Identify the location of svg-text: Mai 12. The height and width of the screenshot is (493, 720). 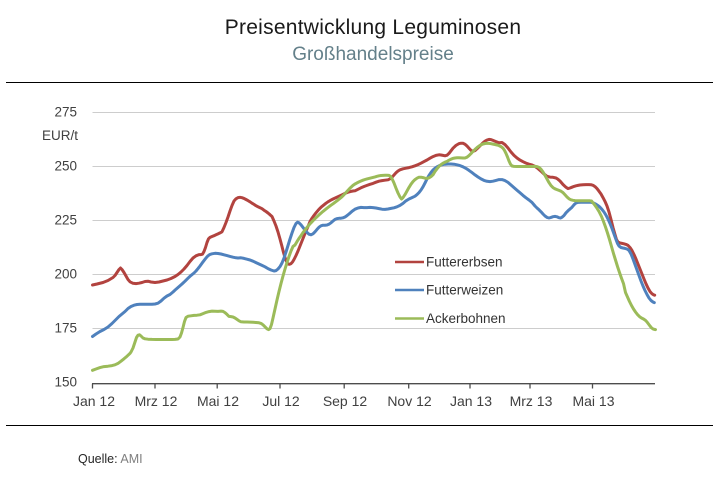
(218, 401).